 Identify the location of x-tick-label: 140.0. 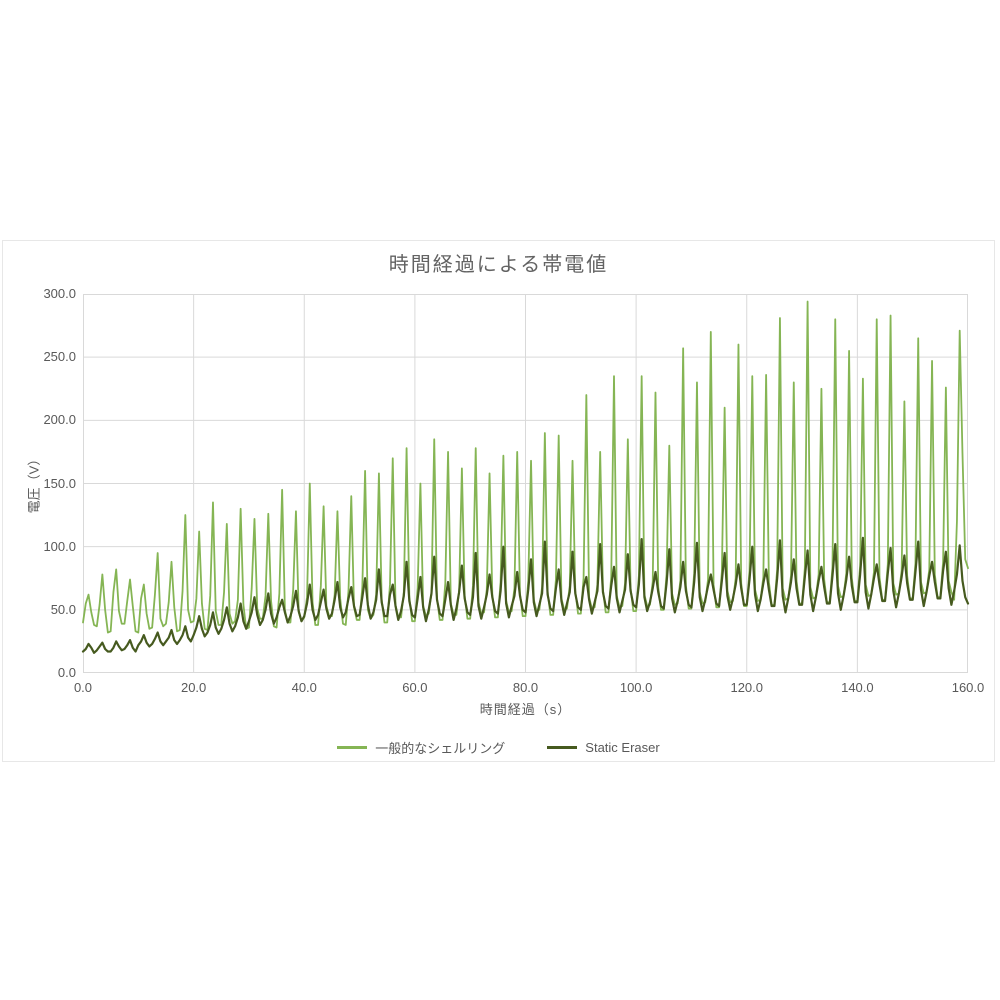
(857, 687).